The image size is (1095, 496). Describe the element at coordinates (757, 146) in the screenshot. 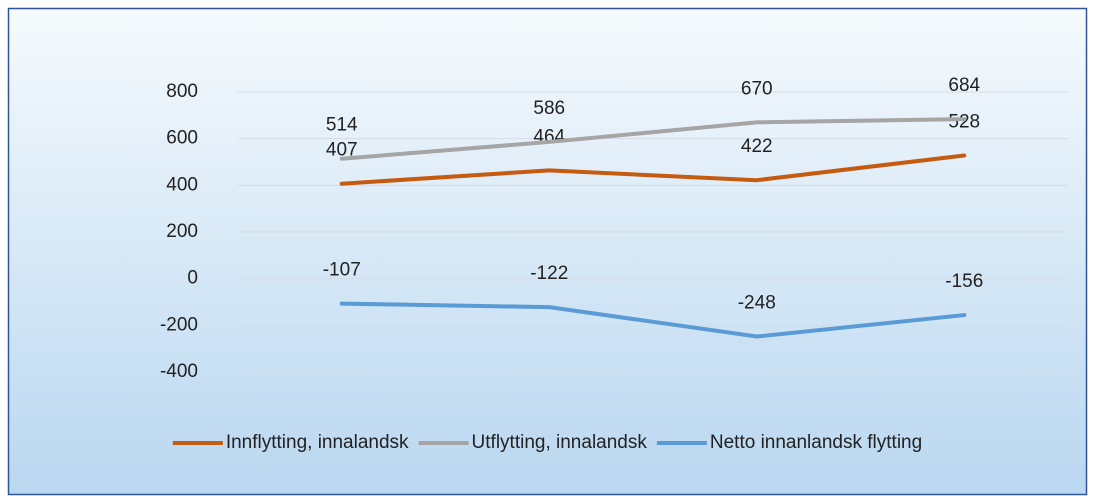

I see `data-label: 422` at that location.